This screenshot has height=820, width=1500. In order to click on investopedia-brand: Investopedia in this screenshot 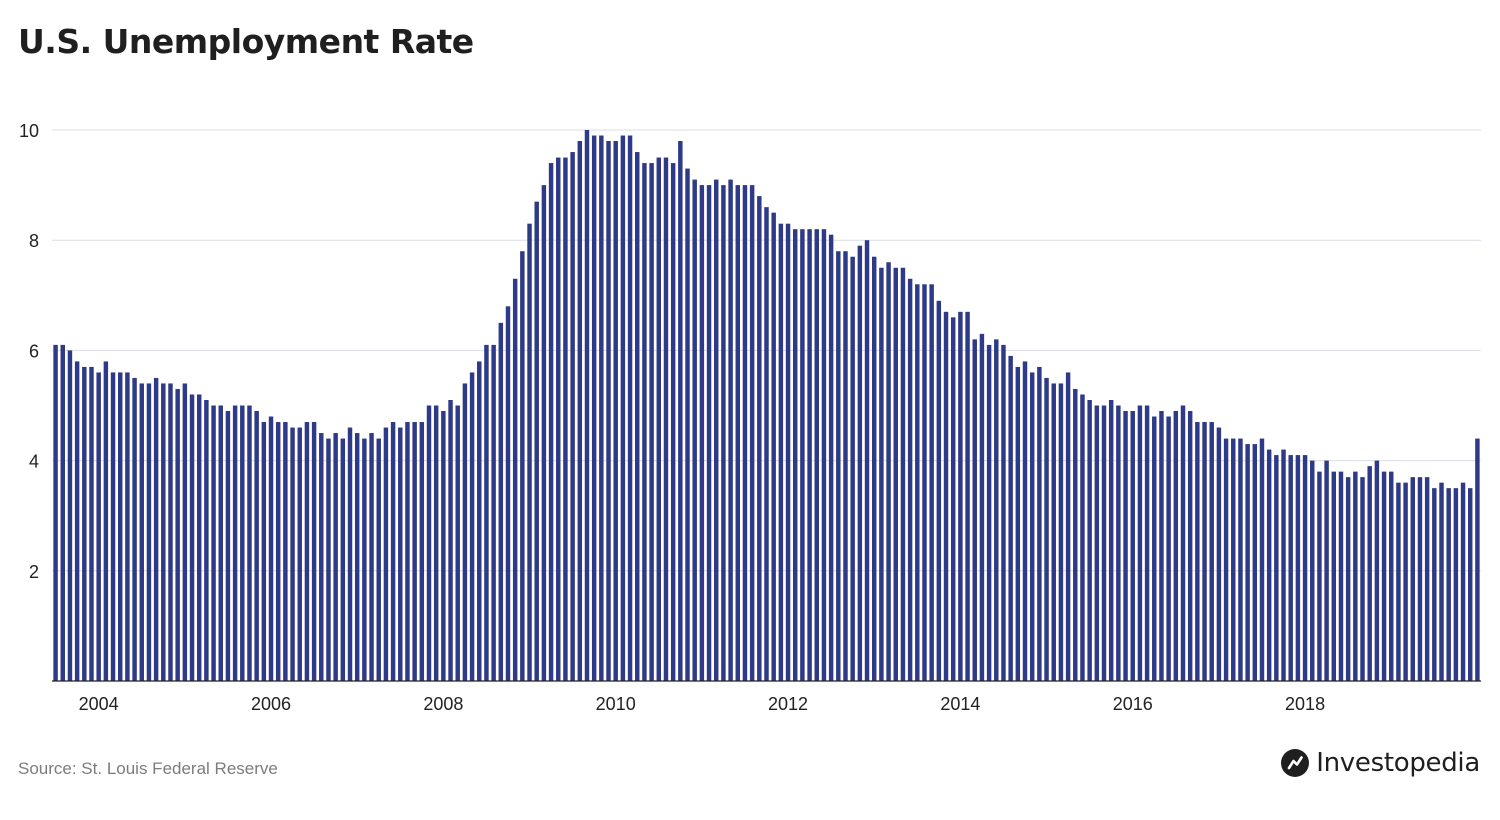, I will do `click(1380, 763)`.